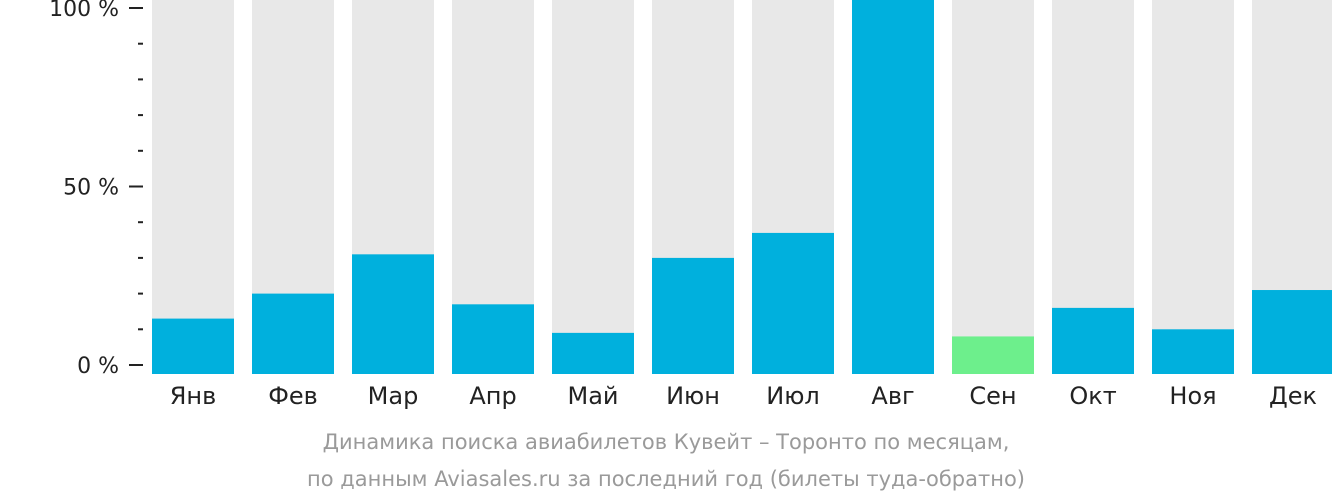  What do you see at coordinates (193, 396) in the screenshot?
I see `x-tick-label: Янв` at bounding box center [193, 396].